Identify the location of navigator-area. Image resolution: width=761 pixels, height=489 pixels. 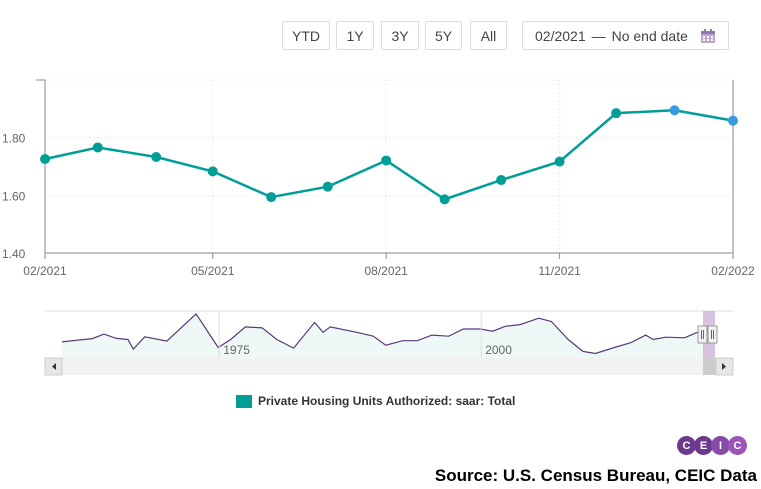
(383, 335).